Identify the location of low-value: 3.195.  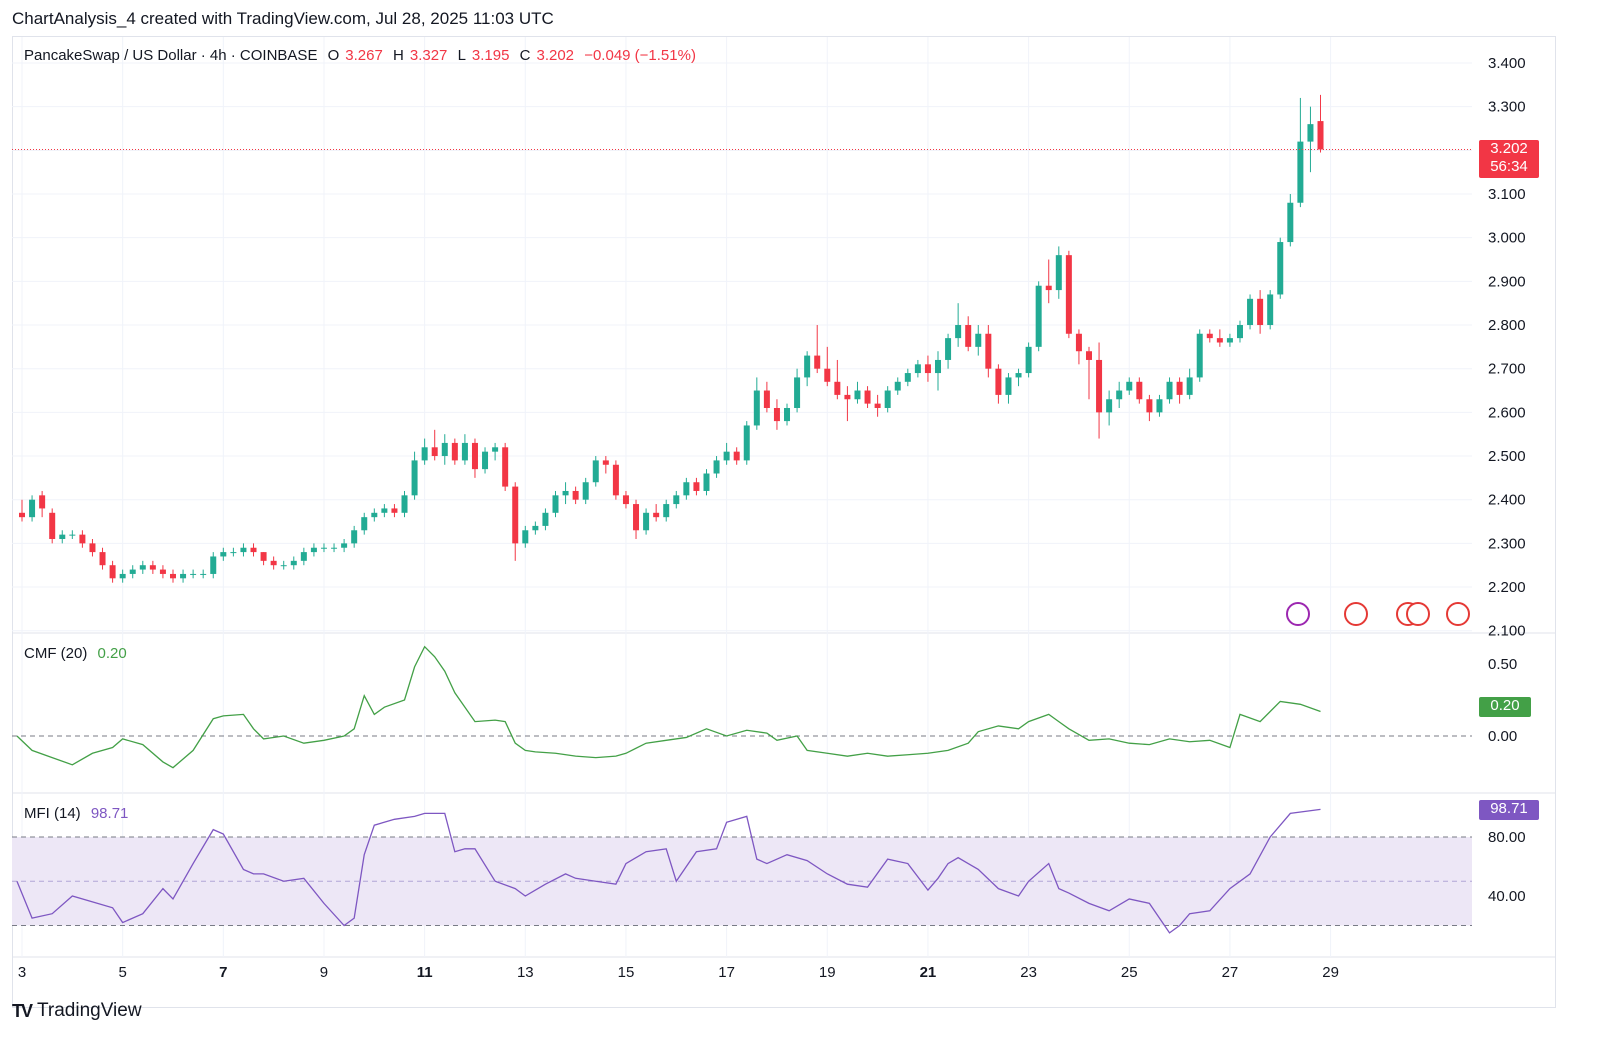
(490, 55).